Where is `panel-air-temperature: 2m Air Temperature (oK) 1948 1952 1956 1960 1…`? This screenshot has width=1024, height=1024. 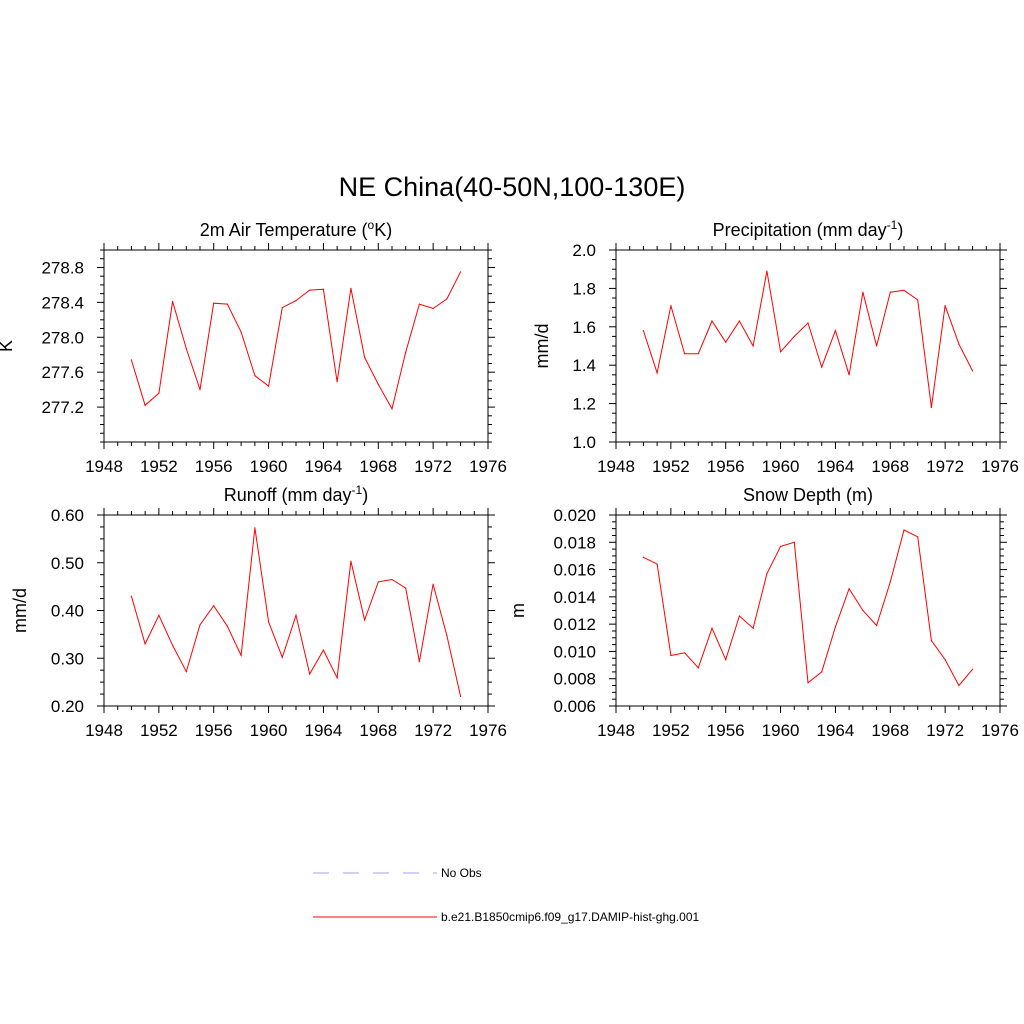
panel-air-temperature: 2m Air Temperature (oK) 1948 1952 1956 1960 1… is located at coordinates (253, 347).